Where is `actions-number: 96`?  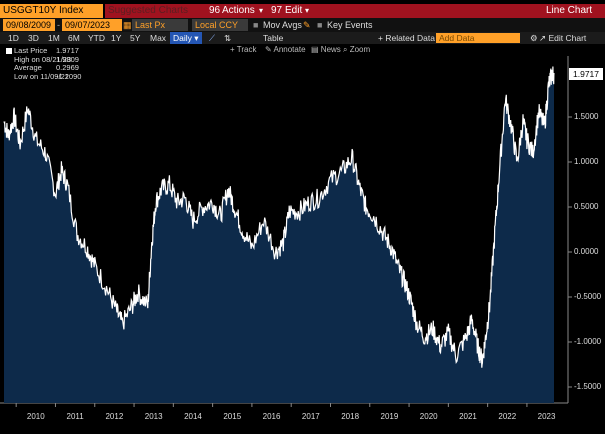 actions-number: 96 is located at coordinates (215, 10).